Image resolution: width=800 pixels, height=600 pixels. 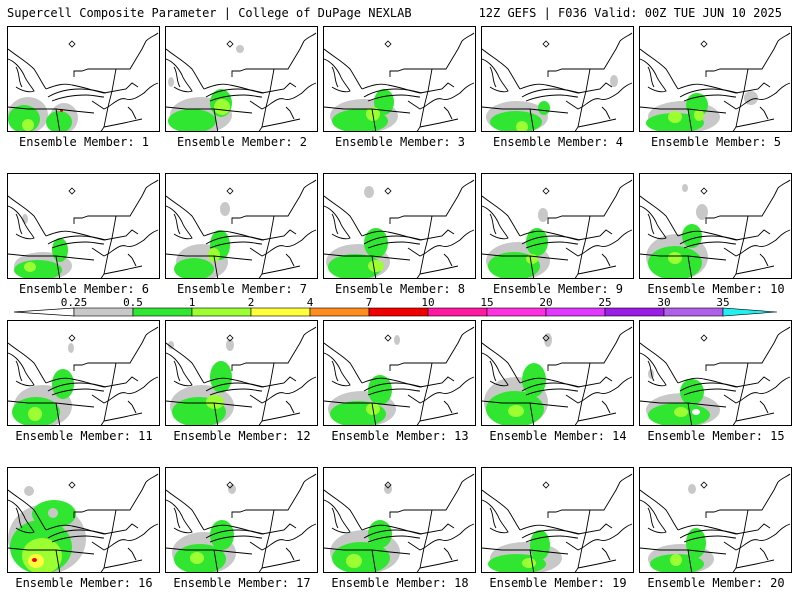 What do you see at coordinates (84, 289) in the screenshot?
I see `ensemble-member-label: Ensemble Member: 6` at bounding box center [84, 289].